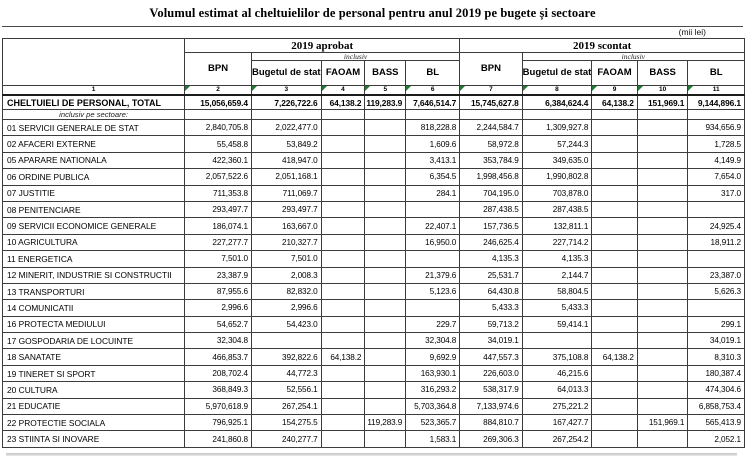 This screenshot has height=457, width=745. Describe the element at coordinates (218, 226) in the screenshot. I see `cell-value: 186,074.1` at that location.